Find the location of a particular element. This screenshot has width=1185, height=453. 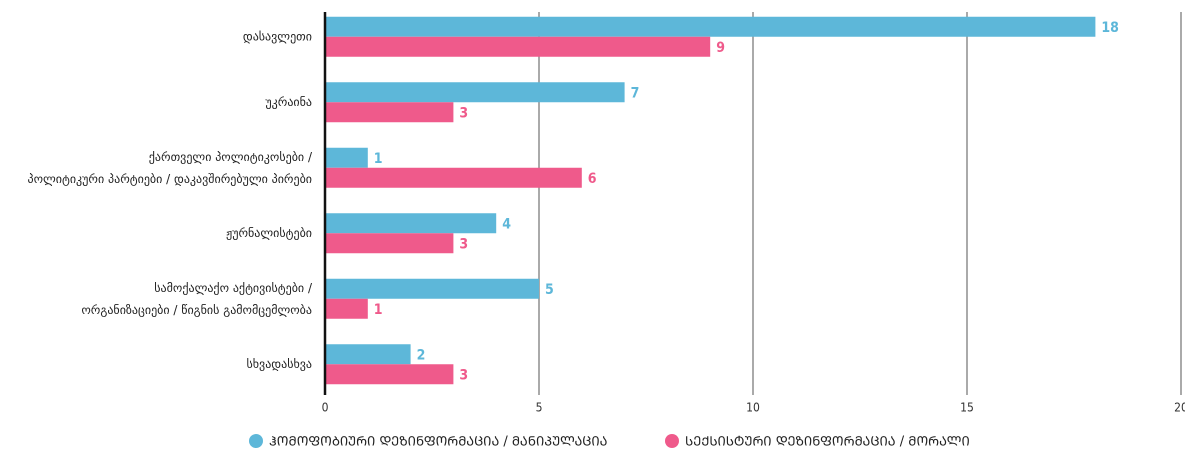

x-tick-label: 10 is located at coordinates (753, 408).